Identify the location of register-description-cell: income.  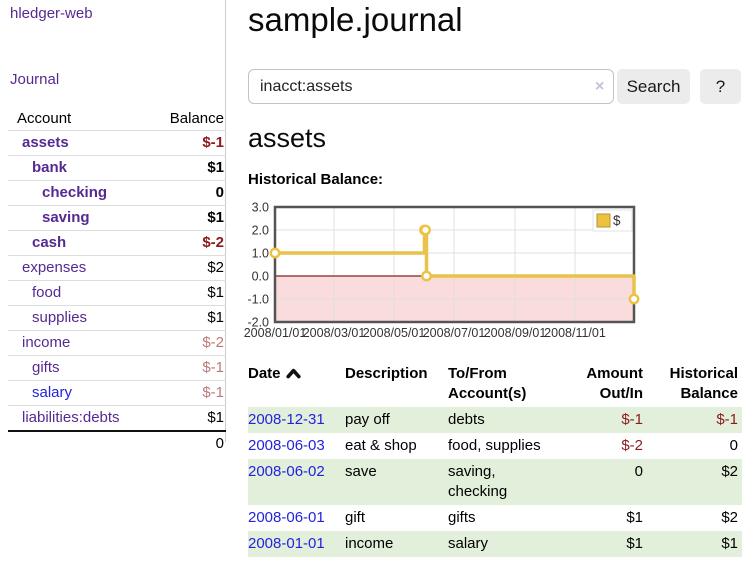
(369, 543).